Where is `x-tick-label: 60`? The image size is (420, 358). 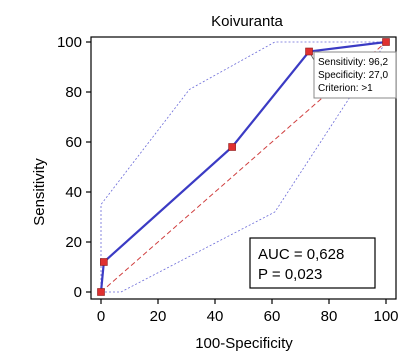 x-tick-label: 60 is located at coordinates (272, 316).